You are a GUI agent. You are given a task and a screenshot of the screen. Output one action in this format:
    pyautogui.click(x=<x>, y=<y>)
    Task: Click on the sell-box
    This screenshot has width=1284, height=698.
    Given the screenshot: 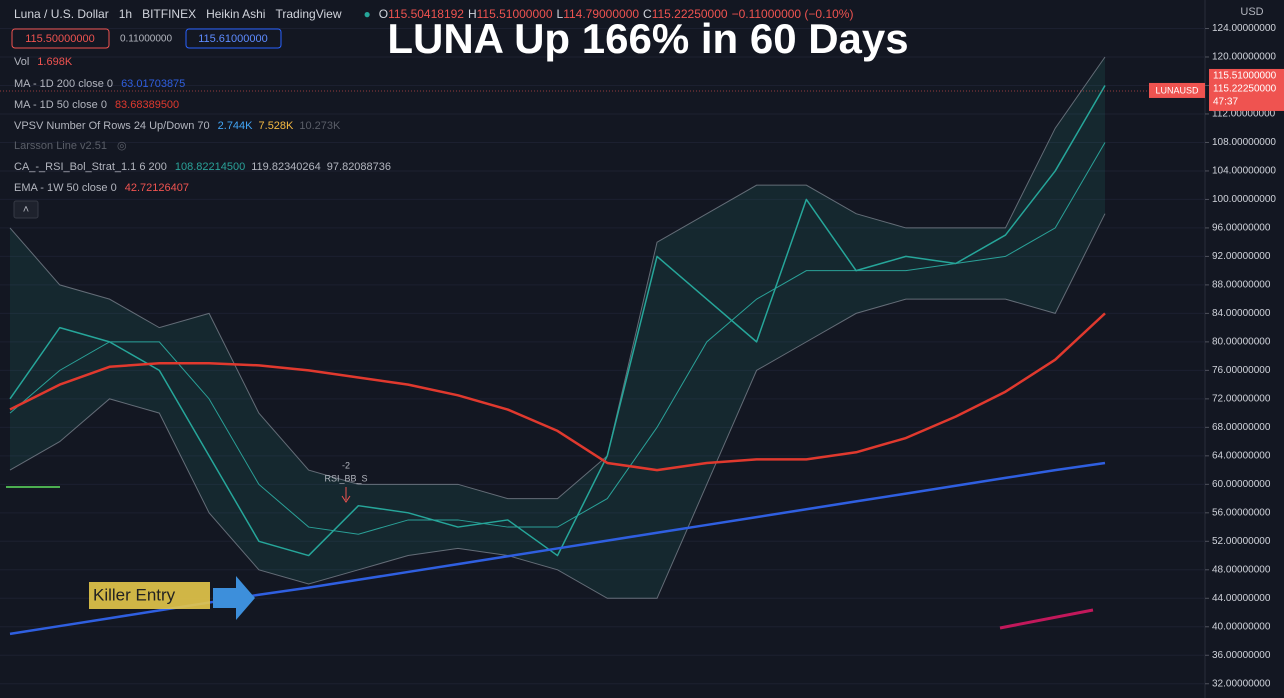 What is the action you would take?
    pyautogui.click(x=60, y=38)
    